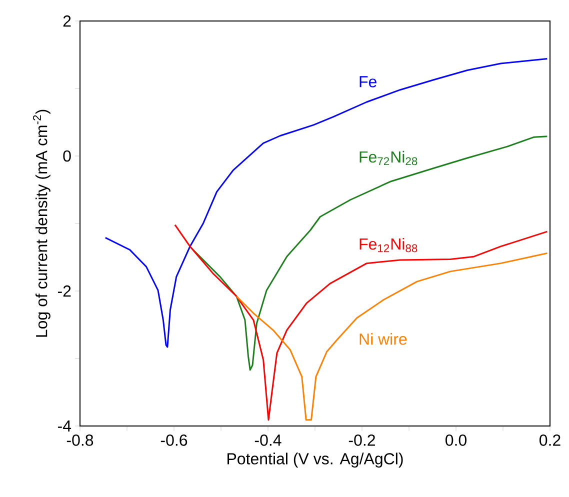 Image resolution: width=569 pixels, height=497 pixels. Describe the element at coordinates (67, 156) in the screenshot. I see `y-tick-label: 0` at that location.